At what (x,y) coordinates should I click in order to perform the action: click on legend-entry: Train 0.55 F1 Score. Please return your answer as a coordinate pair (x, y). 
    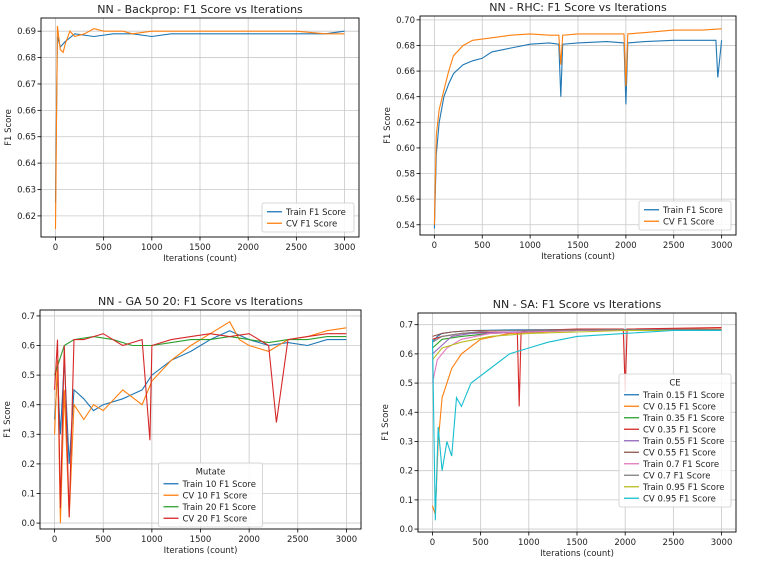
    Looking at the image, I should click on (683, 442).